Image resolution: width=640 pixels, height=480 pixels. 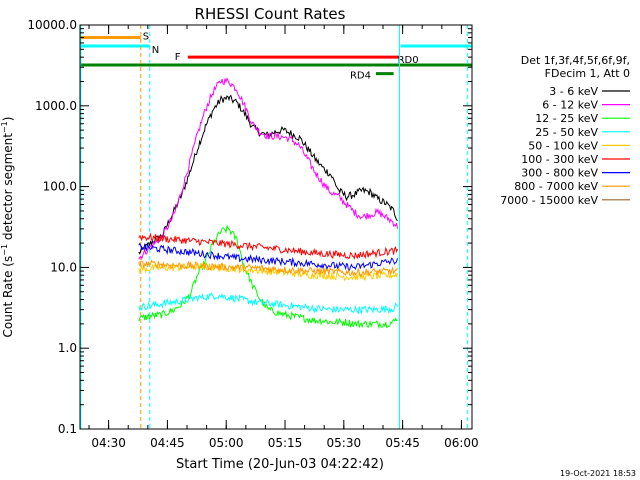 I want to click on series-line-800-7000-kev, so click(x=268, y=268).